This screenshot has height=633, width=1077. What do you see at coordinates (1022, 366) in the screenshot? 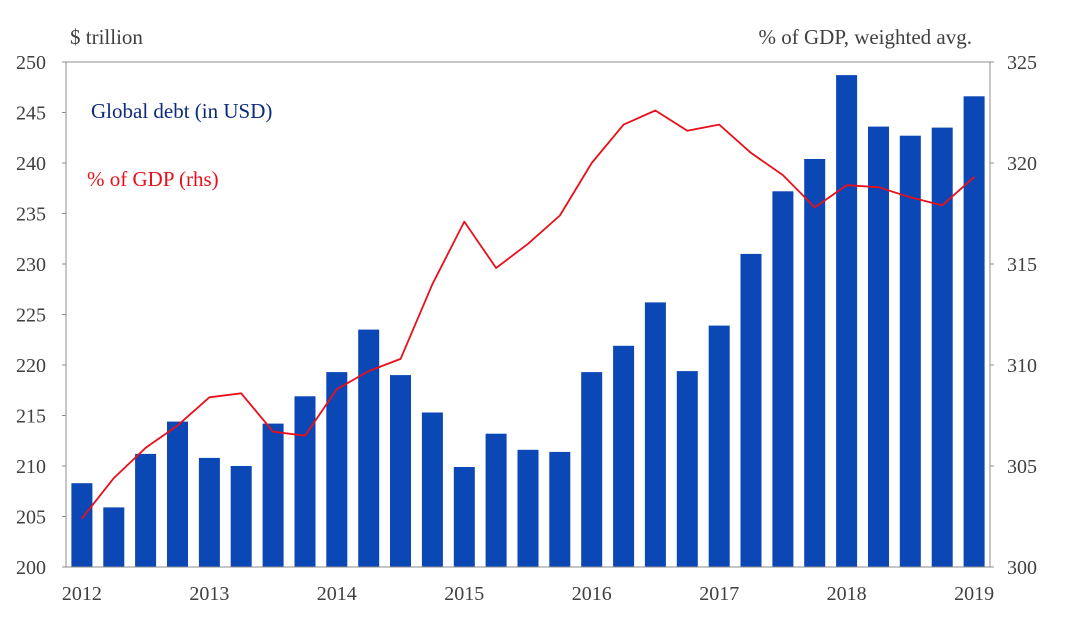
I see `right-tick-label: 310` at bounding box center [1022, 366].